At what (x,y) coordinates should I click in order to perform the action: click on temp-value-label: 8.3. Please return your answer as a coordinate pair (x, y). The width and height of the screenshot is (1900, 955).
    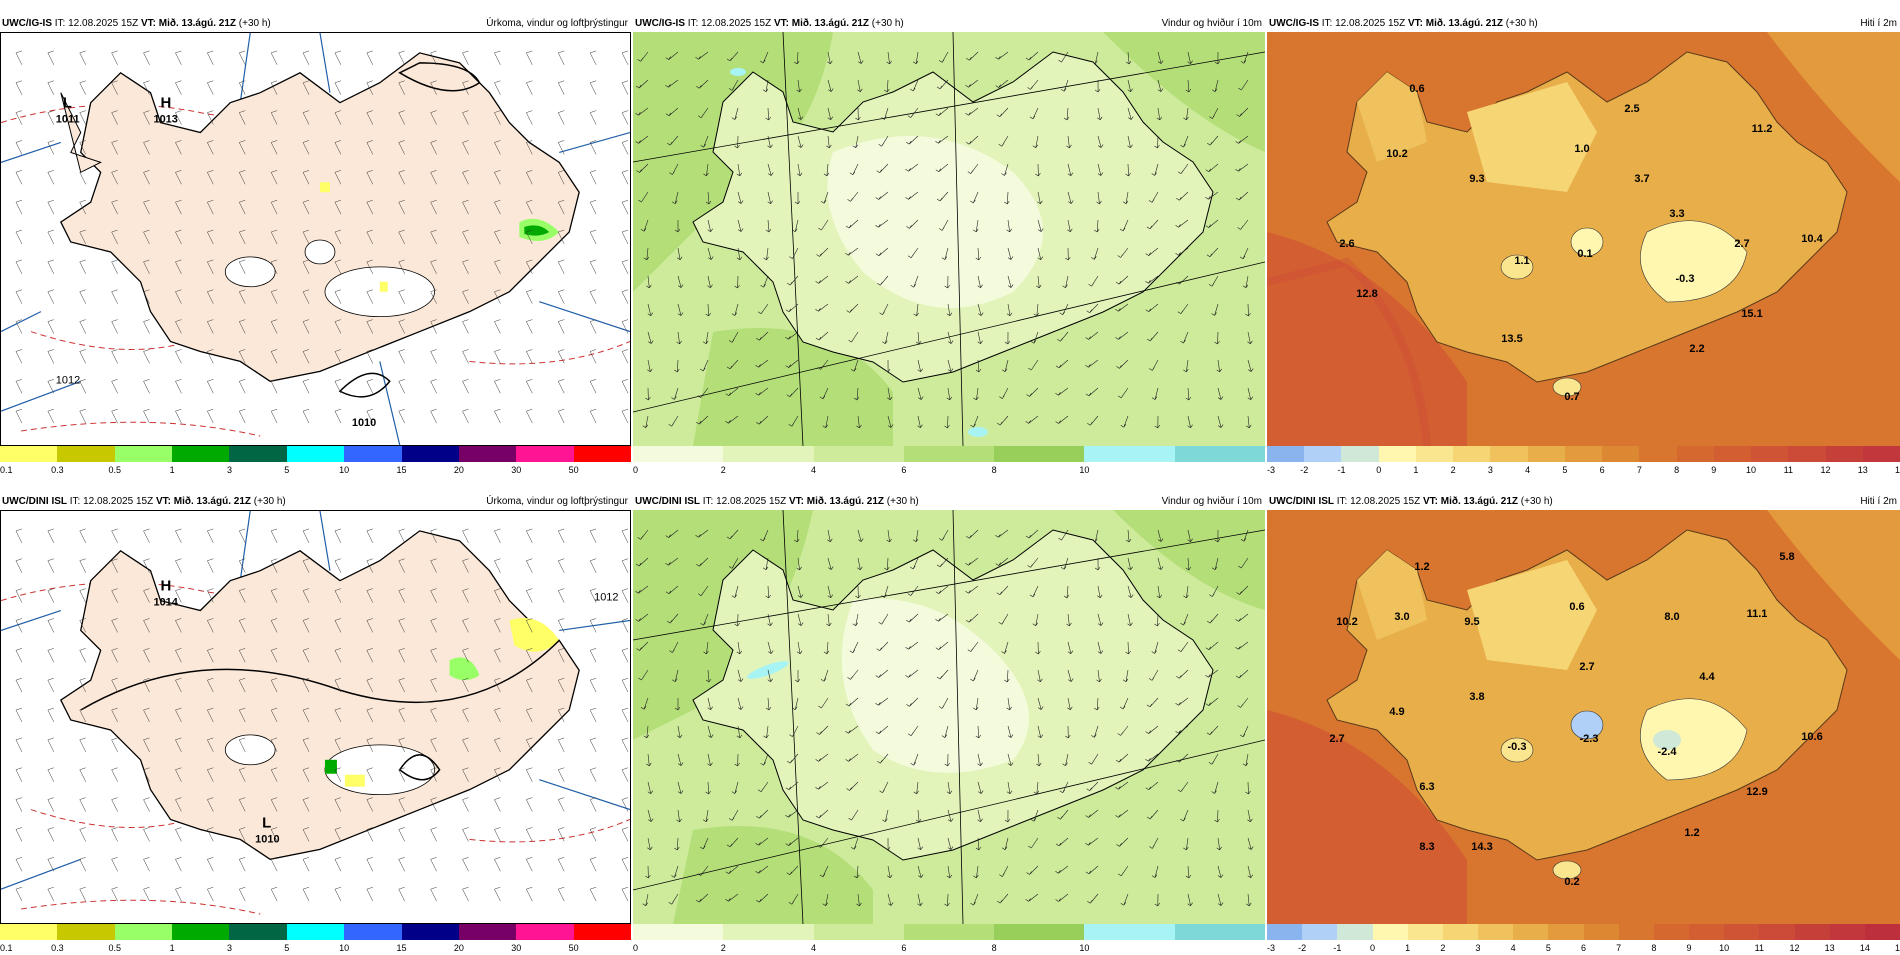
    Looking at the image, I should click on (1426, 847).